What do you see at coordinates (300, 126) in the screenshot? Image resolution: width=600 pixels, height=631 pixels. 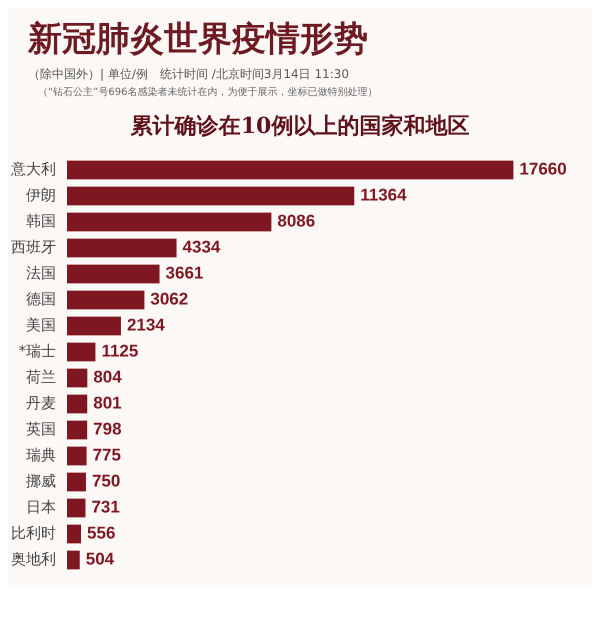 I see `text: 累计确诊在10例以上的国家和地区` at bounding box center [300, 126].